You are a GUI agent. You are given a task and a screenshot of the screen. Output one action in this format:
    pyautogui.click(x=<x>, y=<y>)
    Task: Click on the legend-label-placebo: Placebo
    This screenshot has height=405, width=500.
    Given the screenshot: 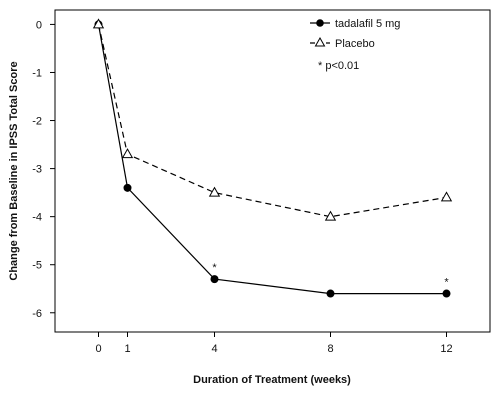 What is the action you would take?
    pyautogui.click(x=355, y=44)
    